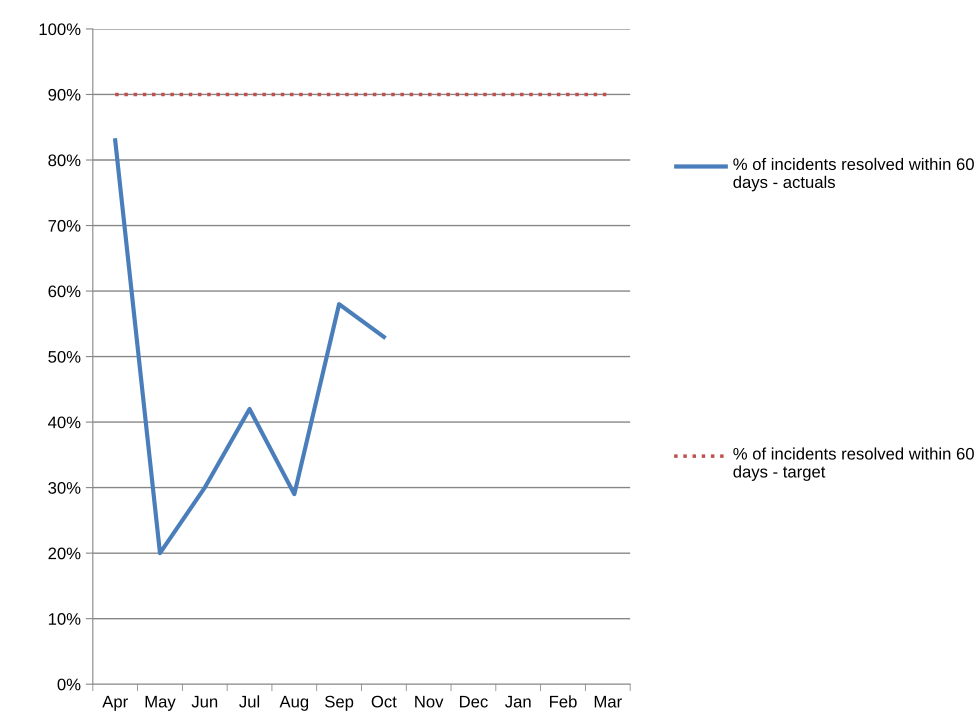 The image size is (977, 724). I want to click on y-tick-label: 0%, so click(69, 684).